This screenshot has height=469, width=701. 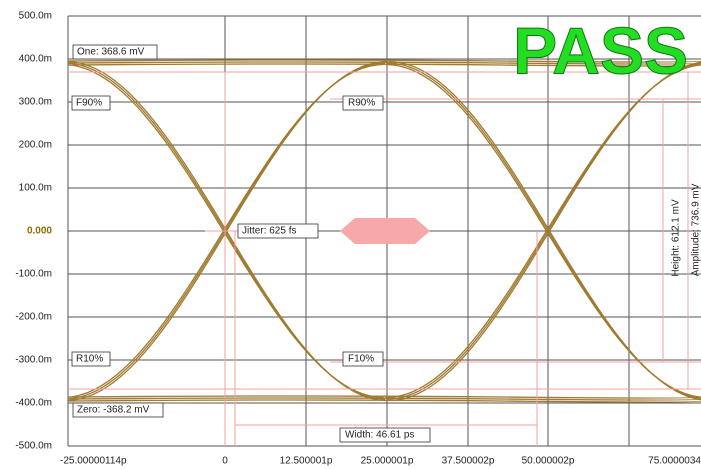 What do you see at coordinates (35, 59) in the screenshot?
I see `y-tick-label: 400.0m` at bounding box center [35, 59].